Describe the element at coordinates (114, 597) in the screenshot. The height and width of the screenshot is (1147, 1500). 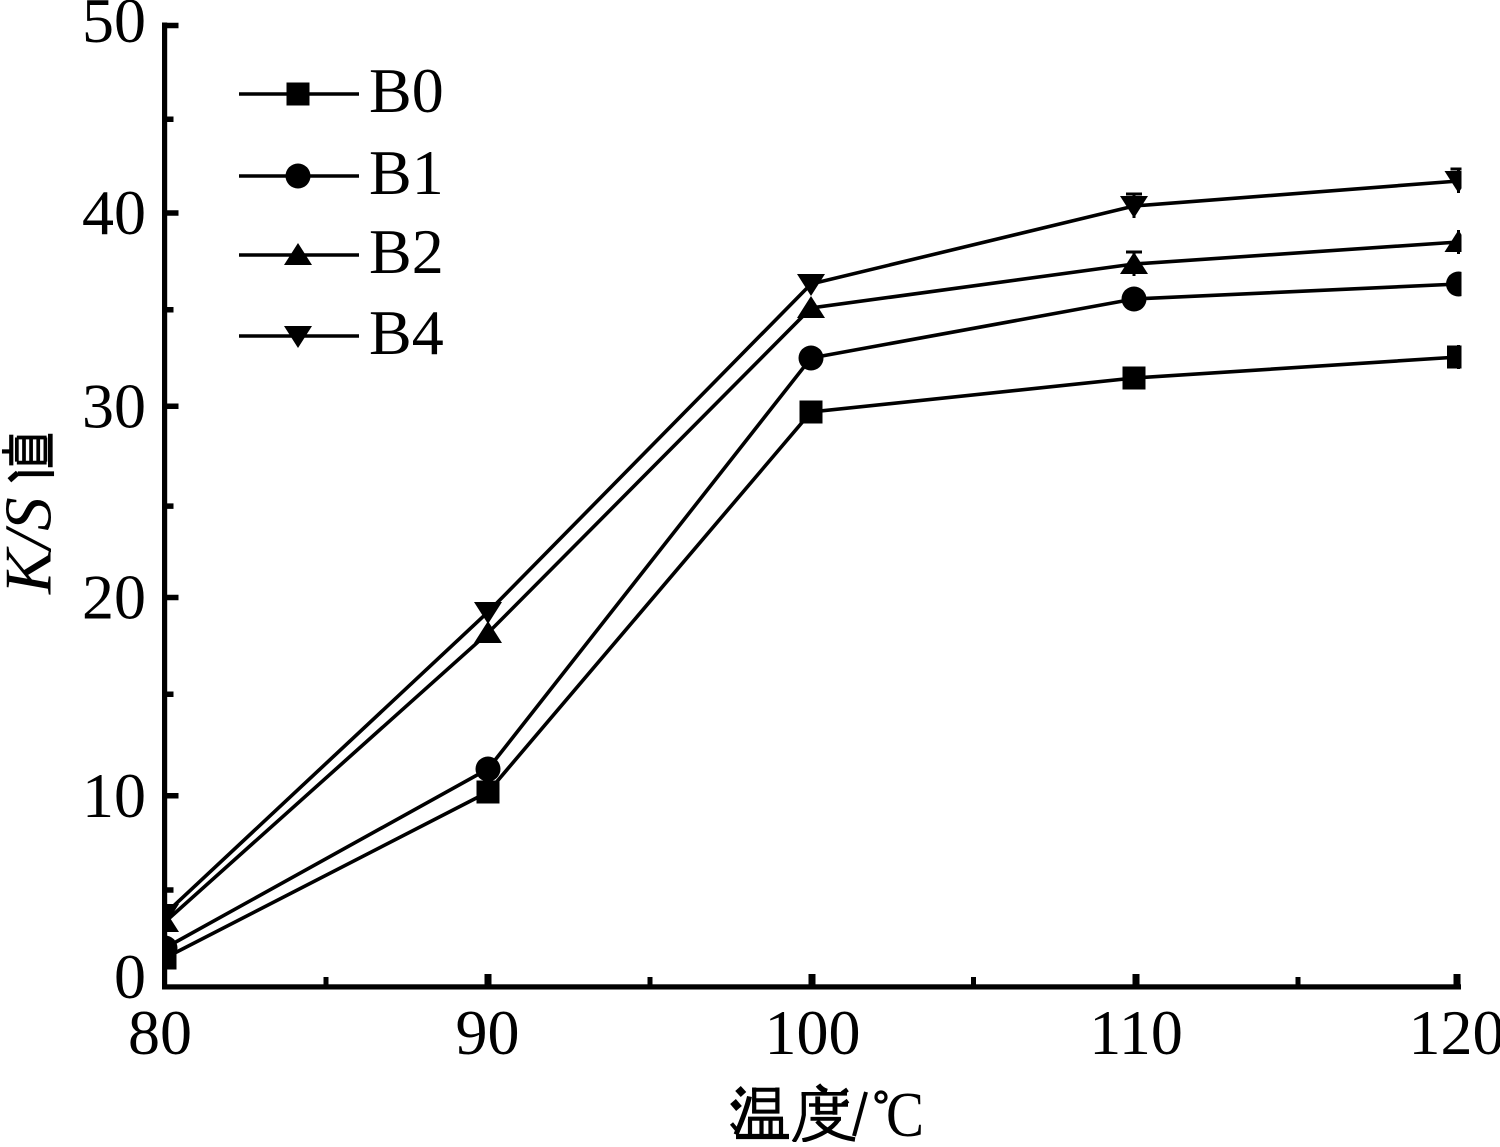
I see `svg-text: 20` at that location.